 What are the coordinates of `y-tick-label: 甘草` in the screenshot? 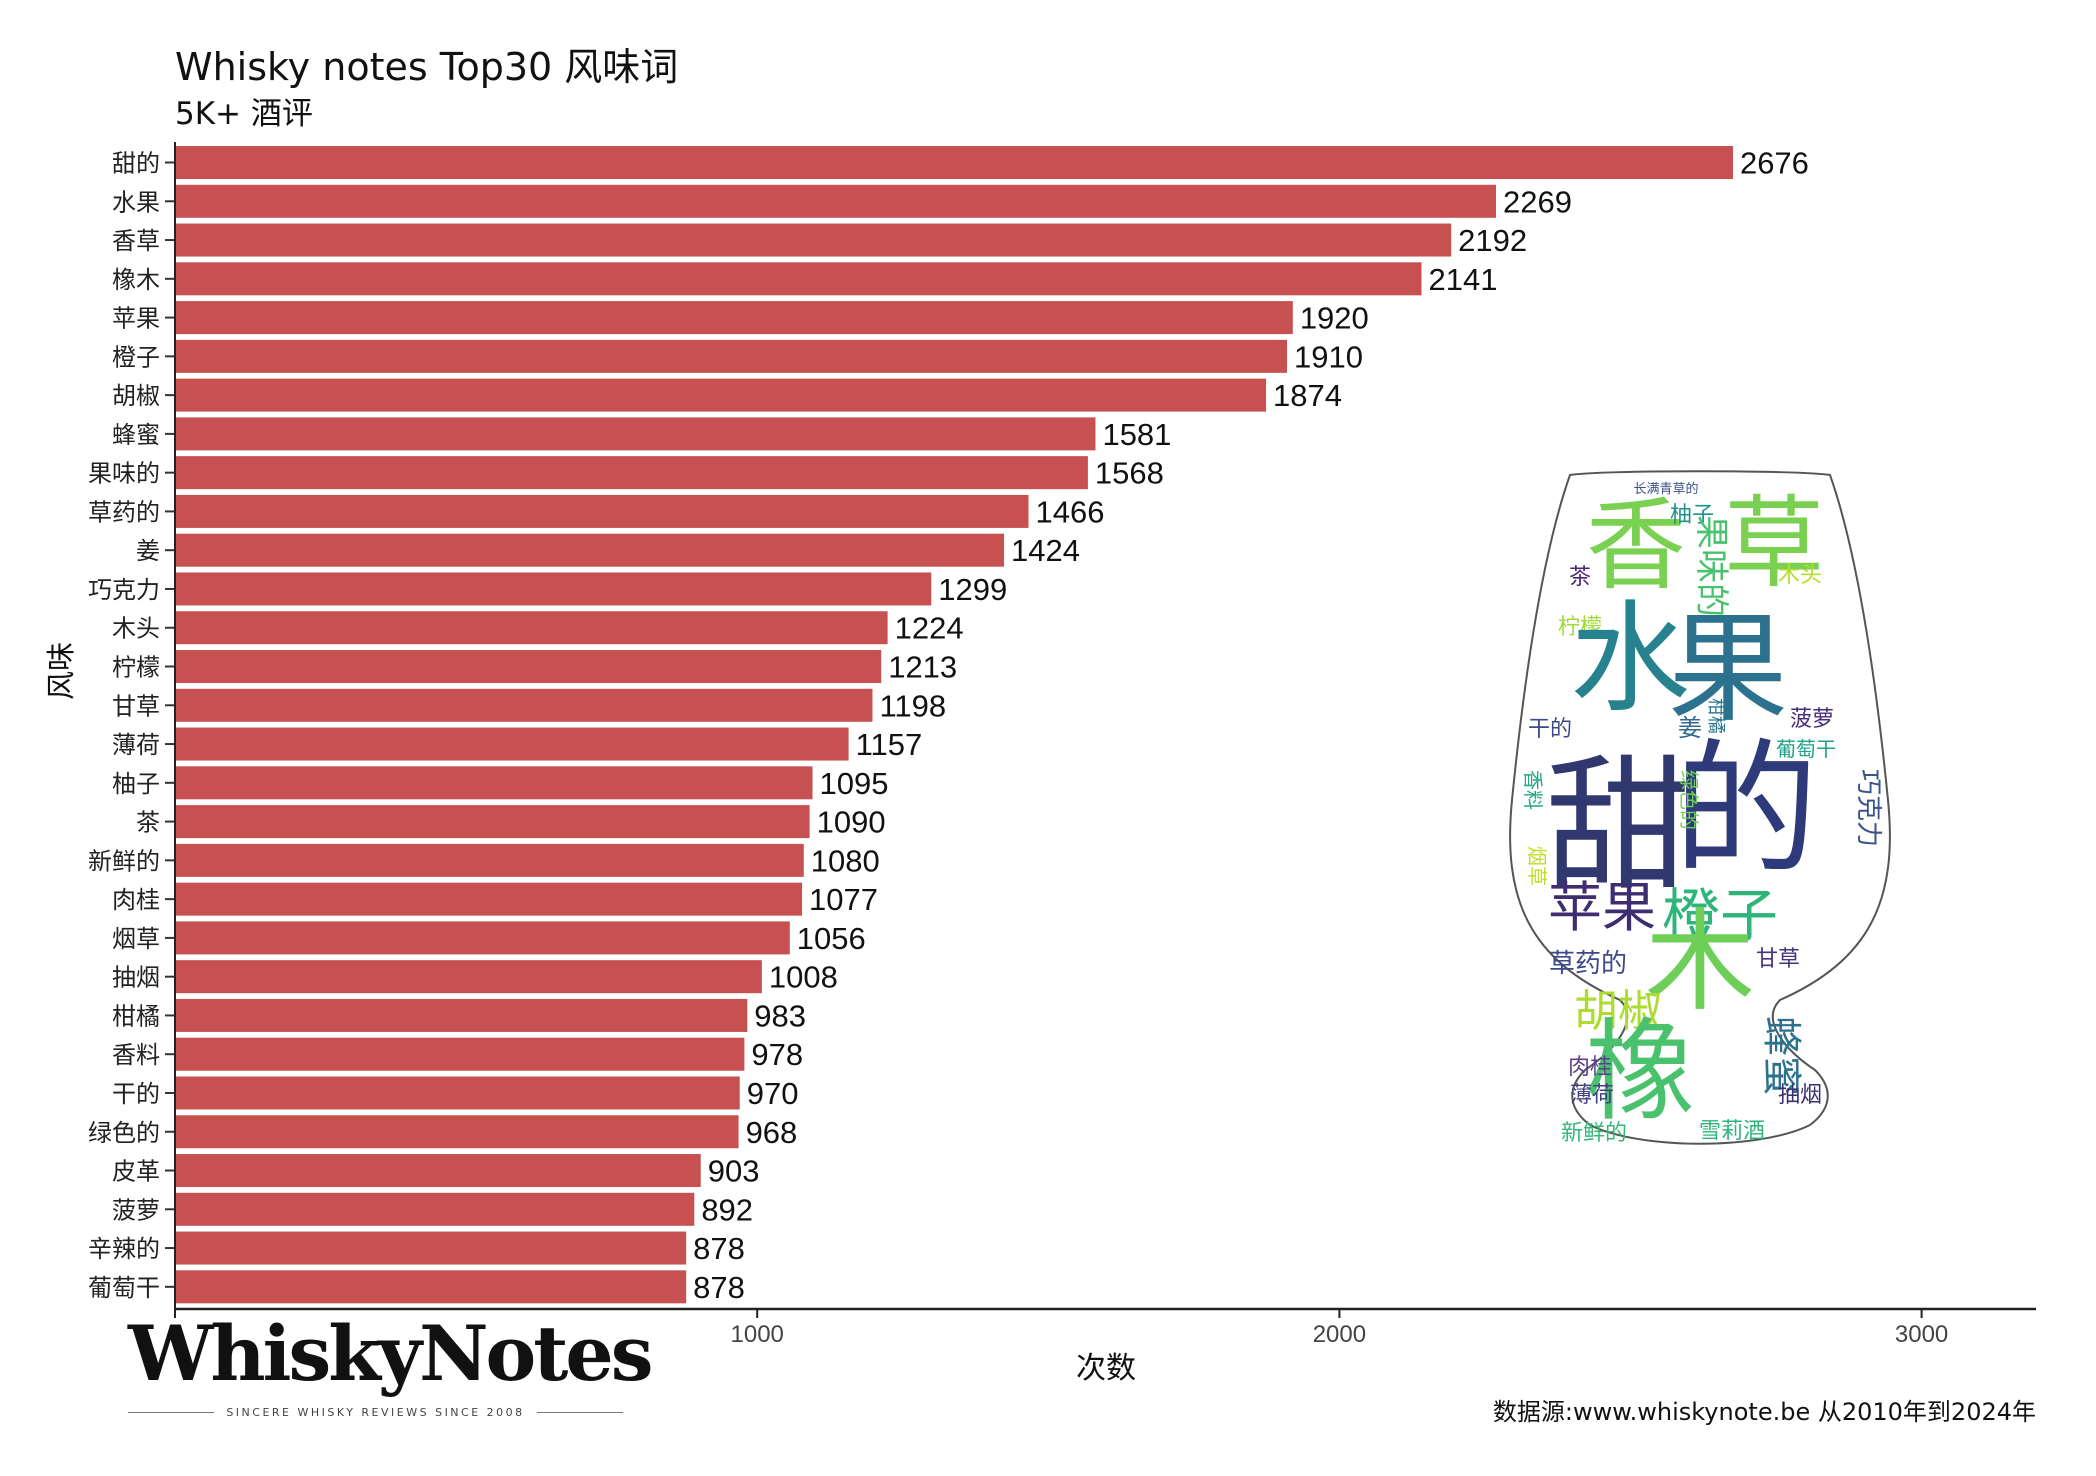 It's located at (136, 706).